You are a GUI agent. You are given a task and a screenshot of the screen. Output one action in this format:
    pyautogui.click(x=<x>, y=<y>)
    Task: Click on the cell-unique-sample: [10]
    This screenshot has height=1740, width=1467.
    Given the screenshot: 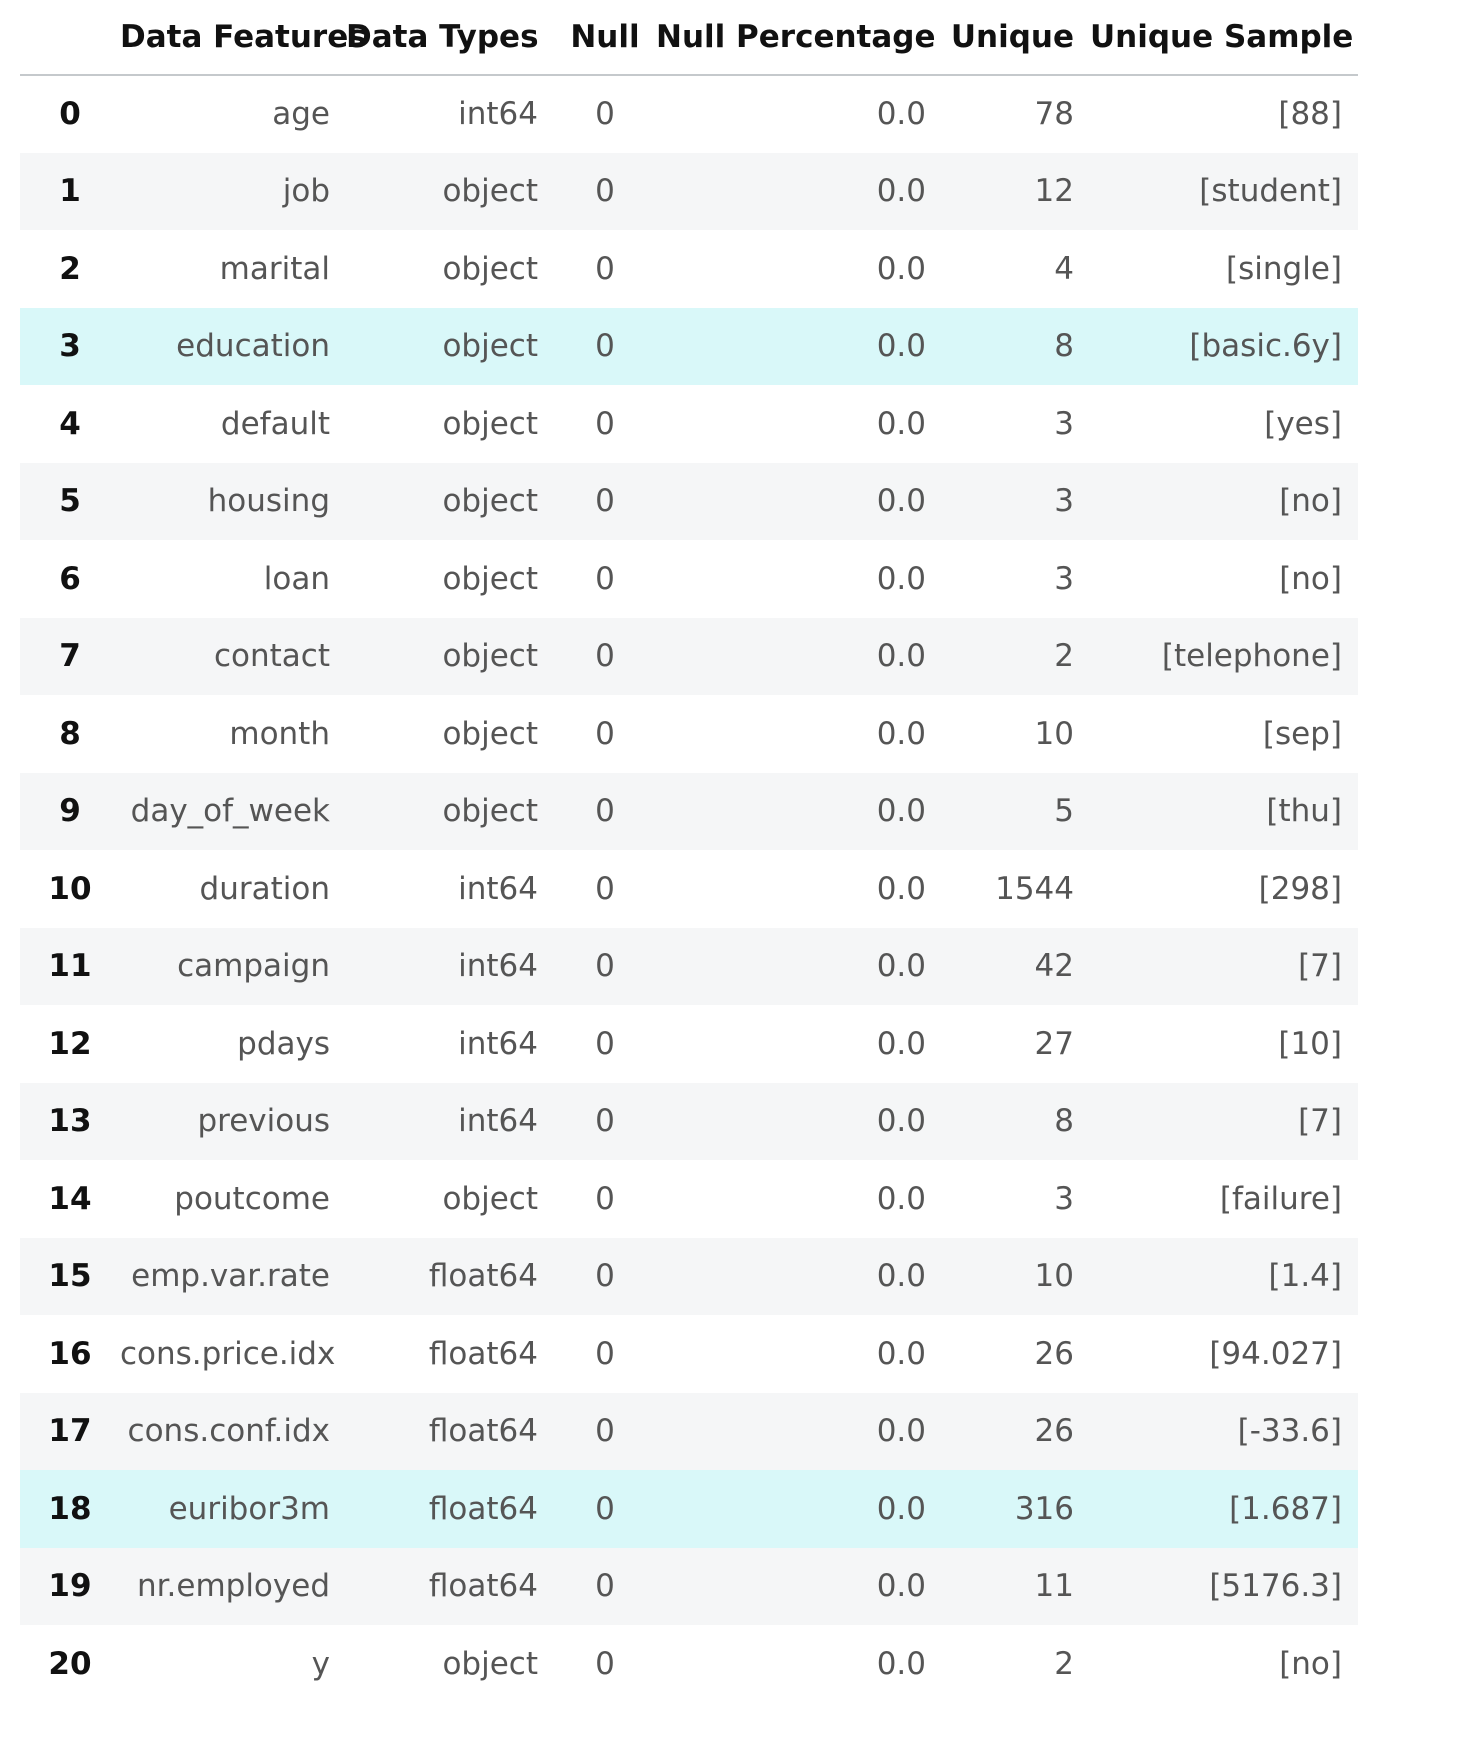 What is the action you would take?
    pyautogui.click(x=1310, y=1043)
    